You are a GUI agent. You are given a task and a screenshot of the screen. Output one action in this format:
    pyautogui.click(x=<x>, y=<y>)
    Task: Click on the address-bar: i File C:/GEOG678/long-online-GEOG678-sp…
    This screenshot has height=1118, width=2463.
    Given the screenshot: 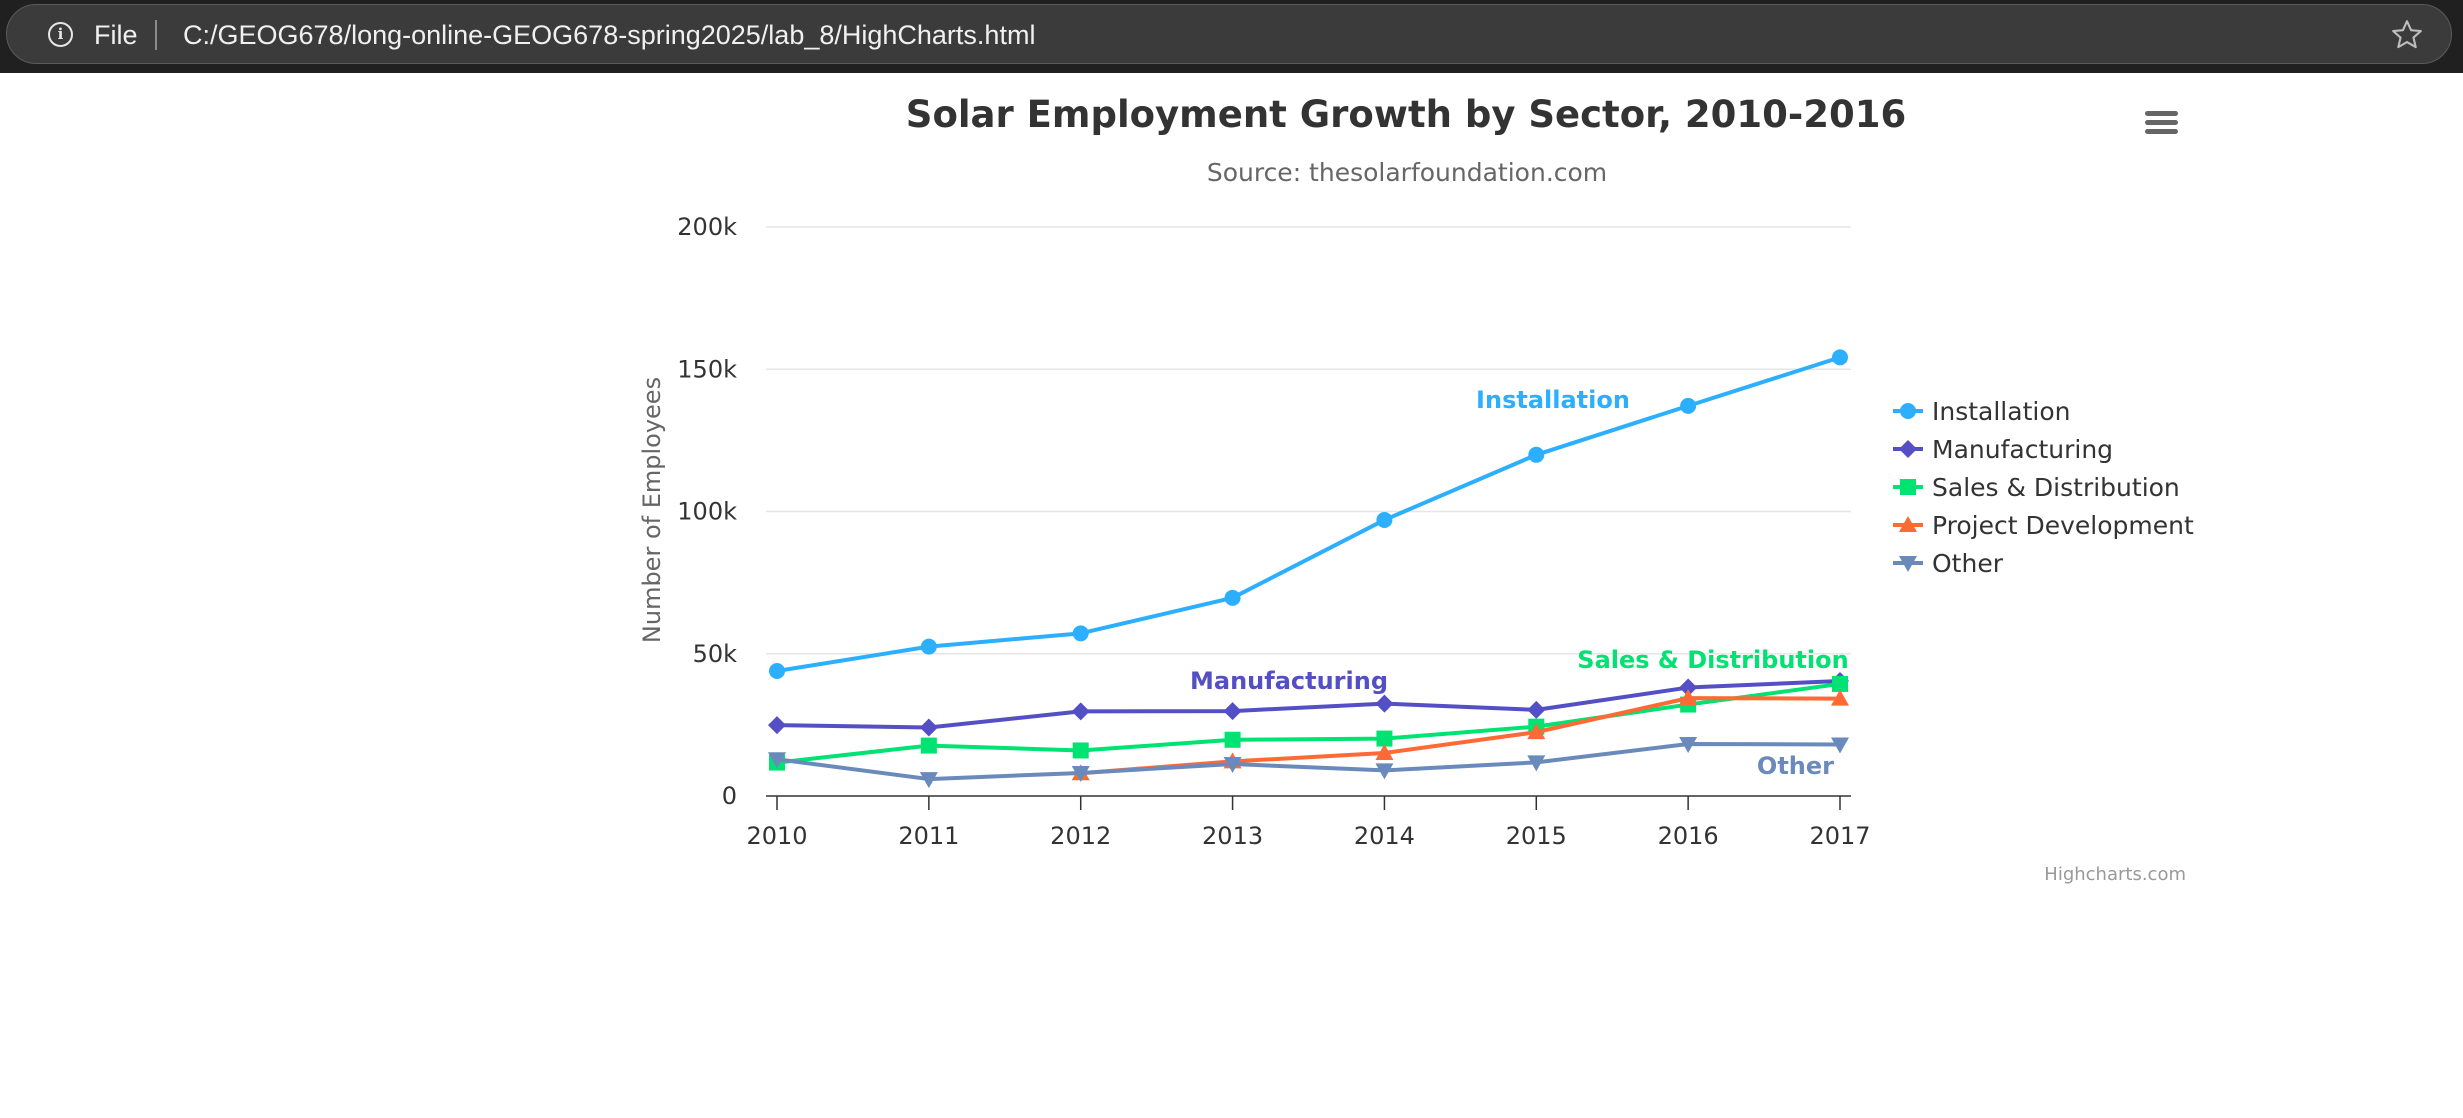 What is the action you would take?
    pyautogui.click(x=1229, y=34)
    